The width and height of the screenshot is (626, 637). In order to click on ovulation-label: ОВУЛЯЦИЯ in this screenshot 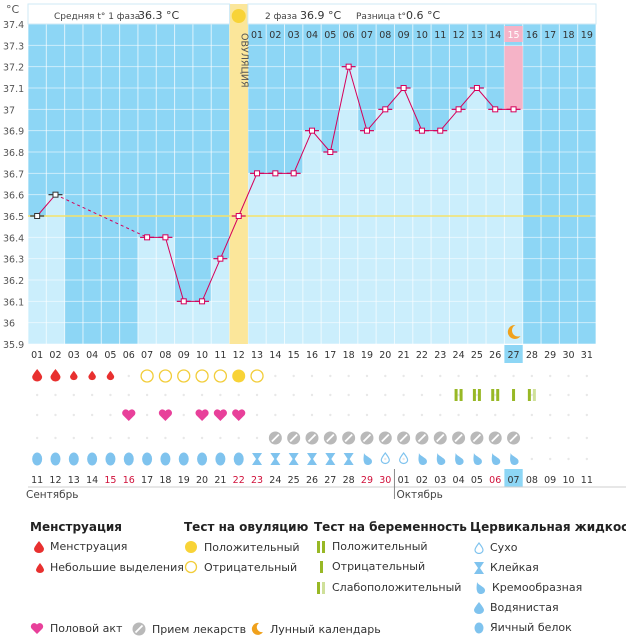, I will do `click(244, 60)`.